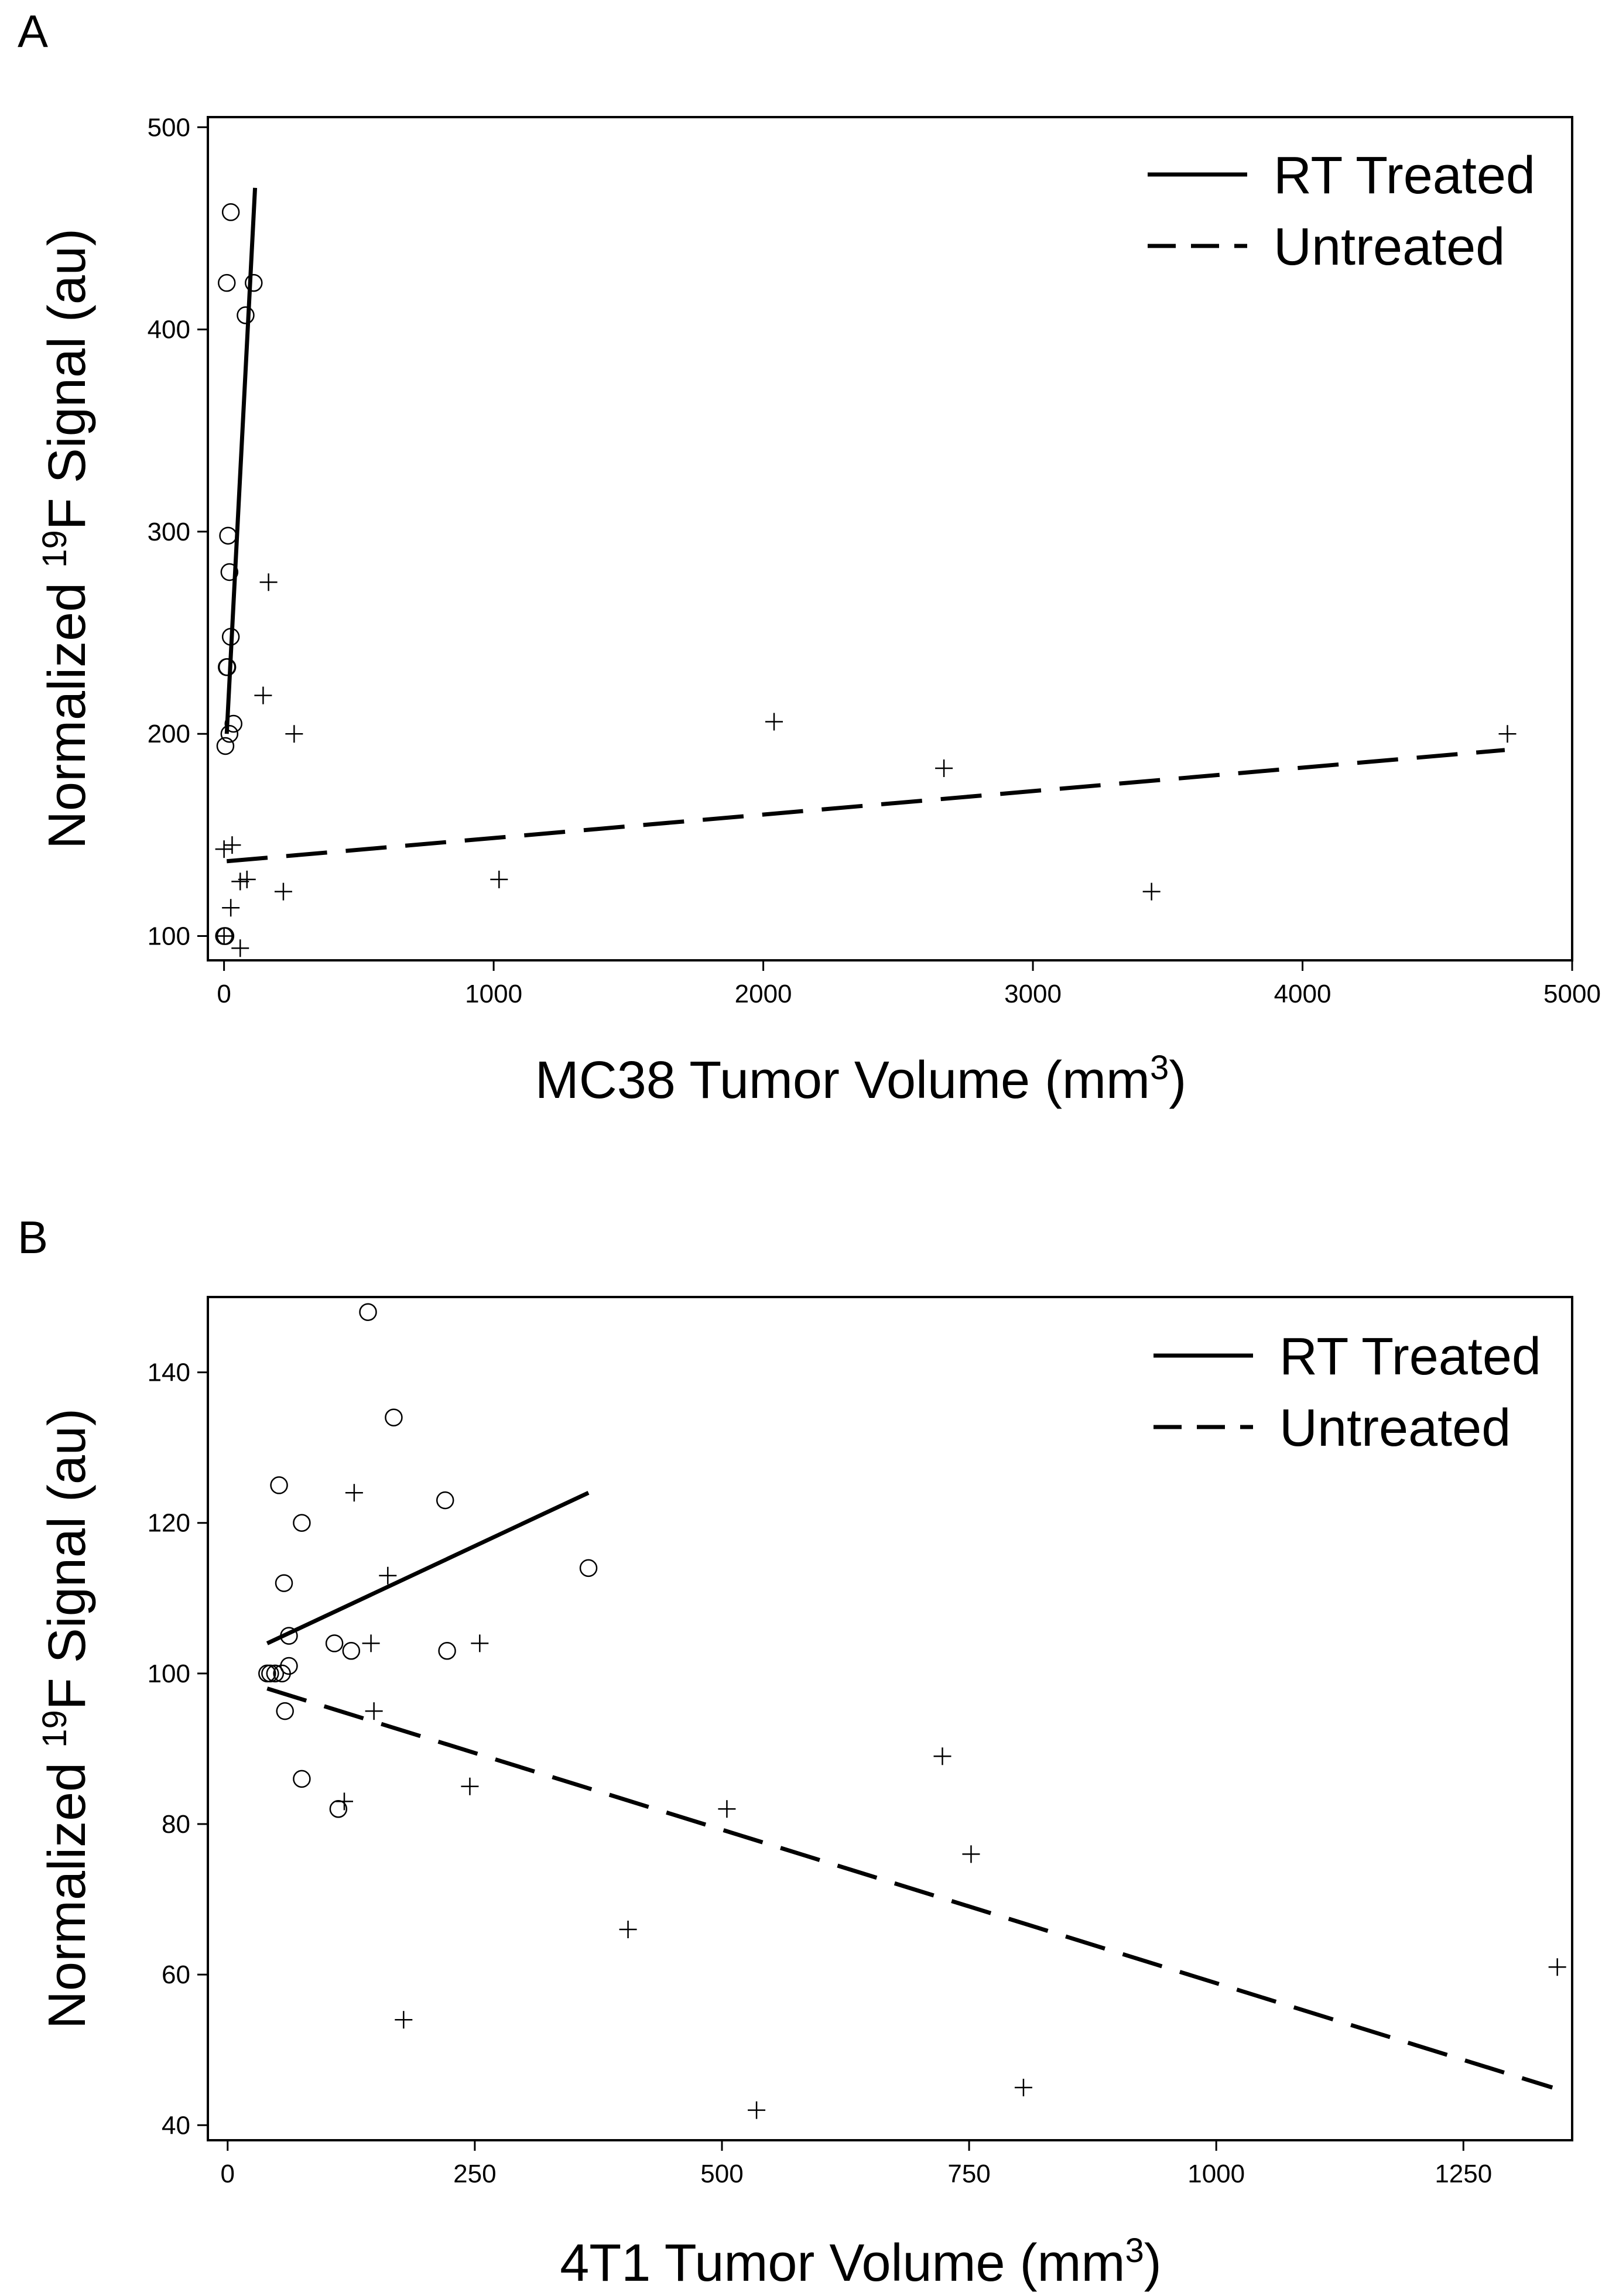 This screenshot has width=1619, height=2296. Describe the element at coordinates (1572, 994) in the screenshot. I see `x-tick-label: 5000` at that location.